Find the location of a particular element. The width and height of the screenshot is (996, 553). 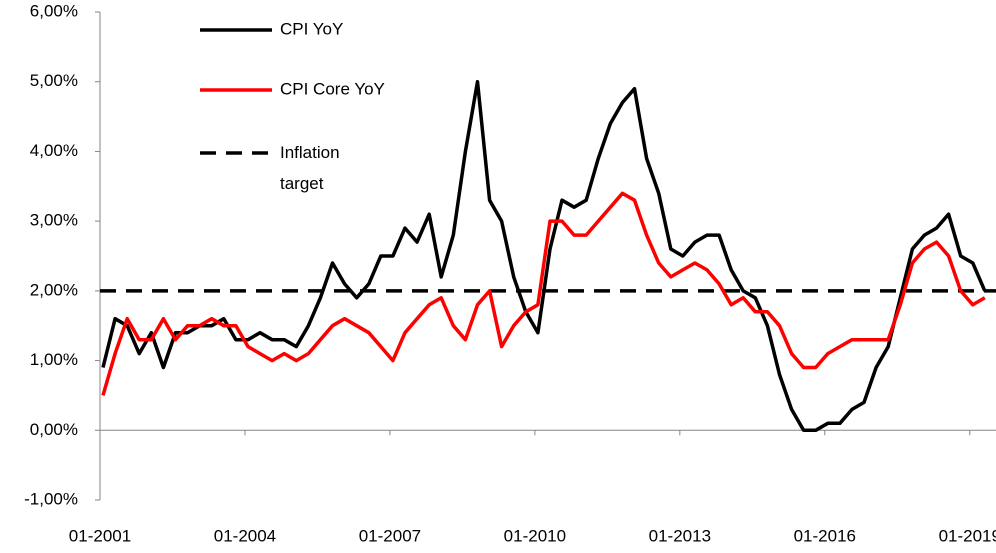

x-tick-label: 01-2007 is located at coordinates (390, 535).